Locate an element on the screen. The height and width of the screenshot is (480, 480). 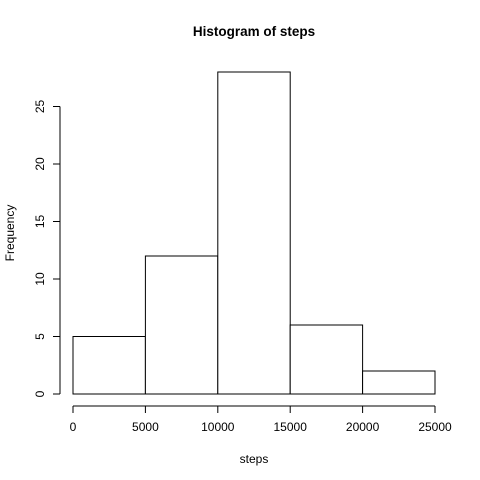
x-tick-label: 20000 is located at coordinates (363, 427).